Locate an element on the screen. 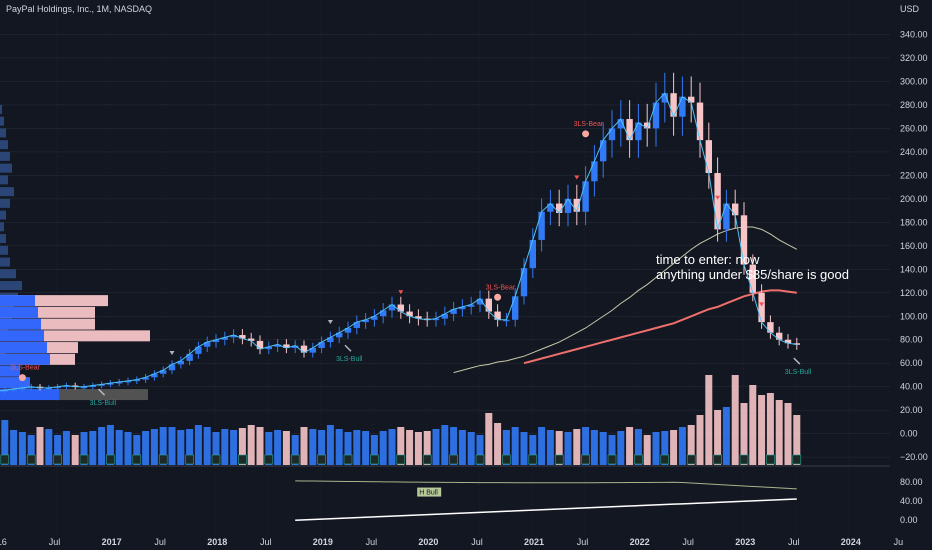  chart-title: PayPal Holdings, Inc., 1M, NASDAQ is located at coordinates (79, 9).